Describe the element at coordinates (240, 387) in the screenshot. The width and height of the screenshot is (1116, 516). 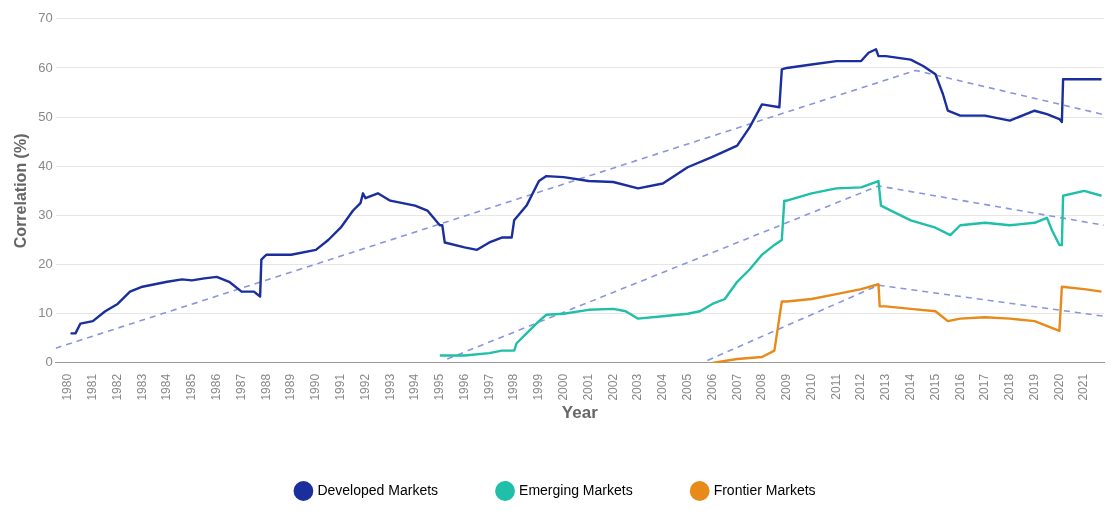
I see `x-tick-label: 1987` at that location.